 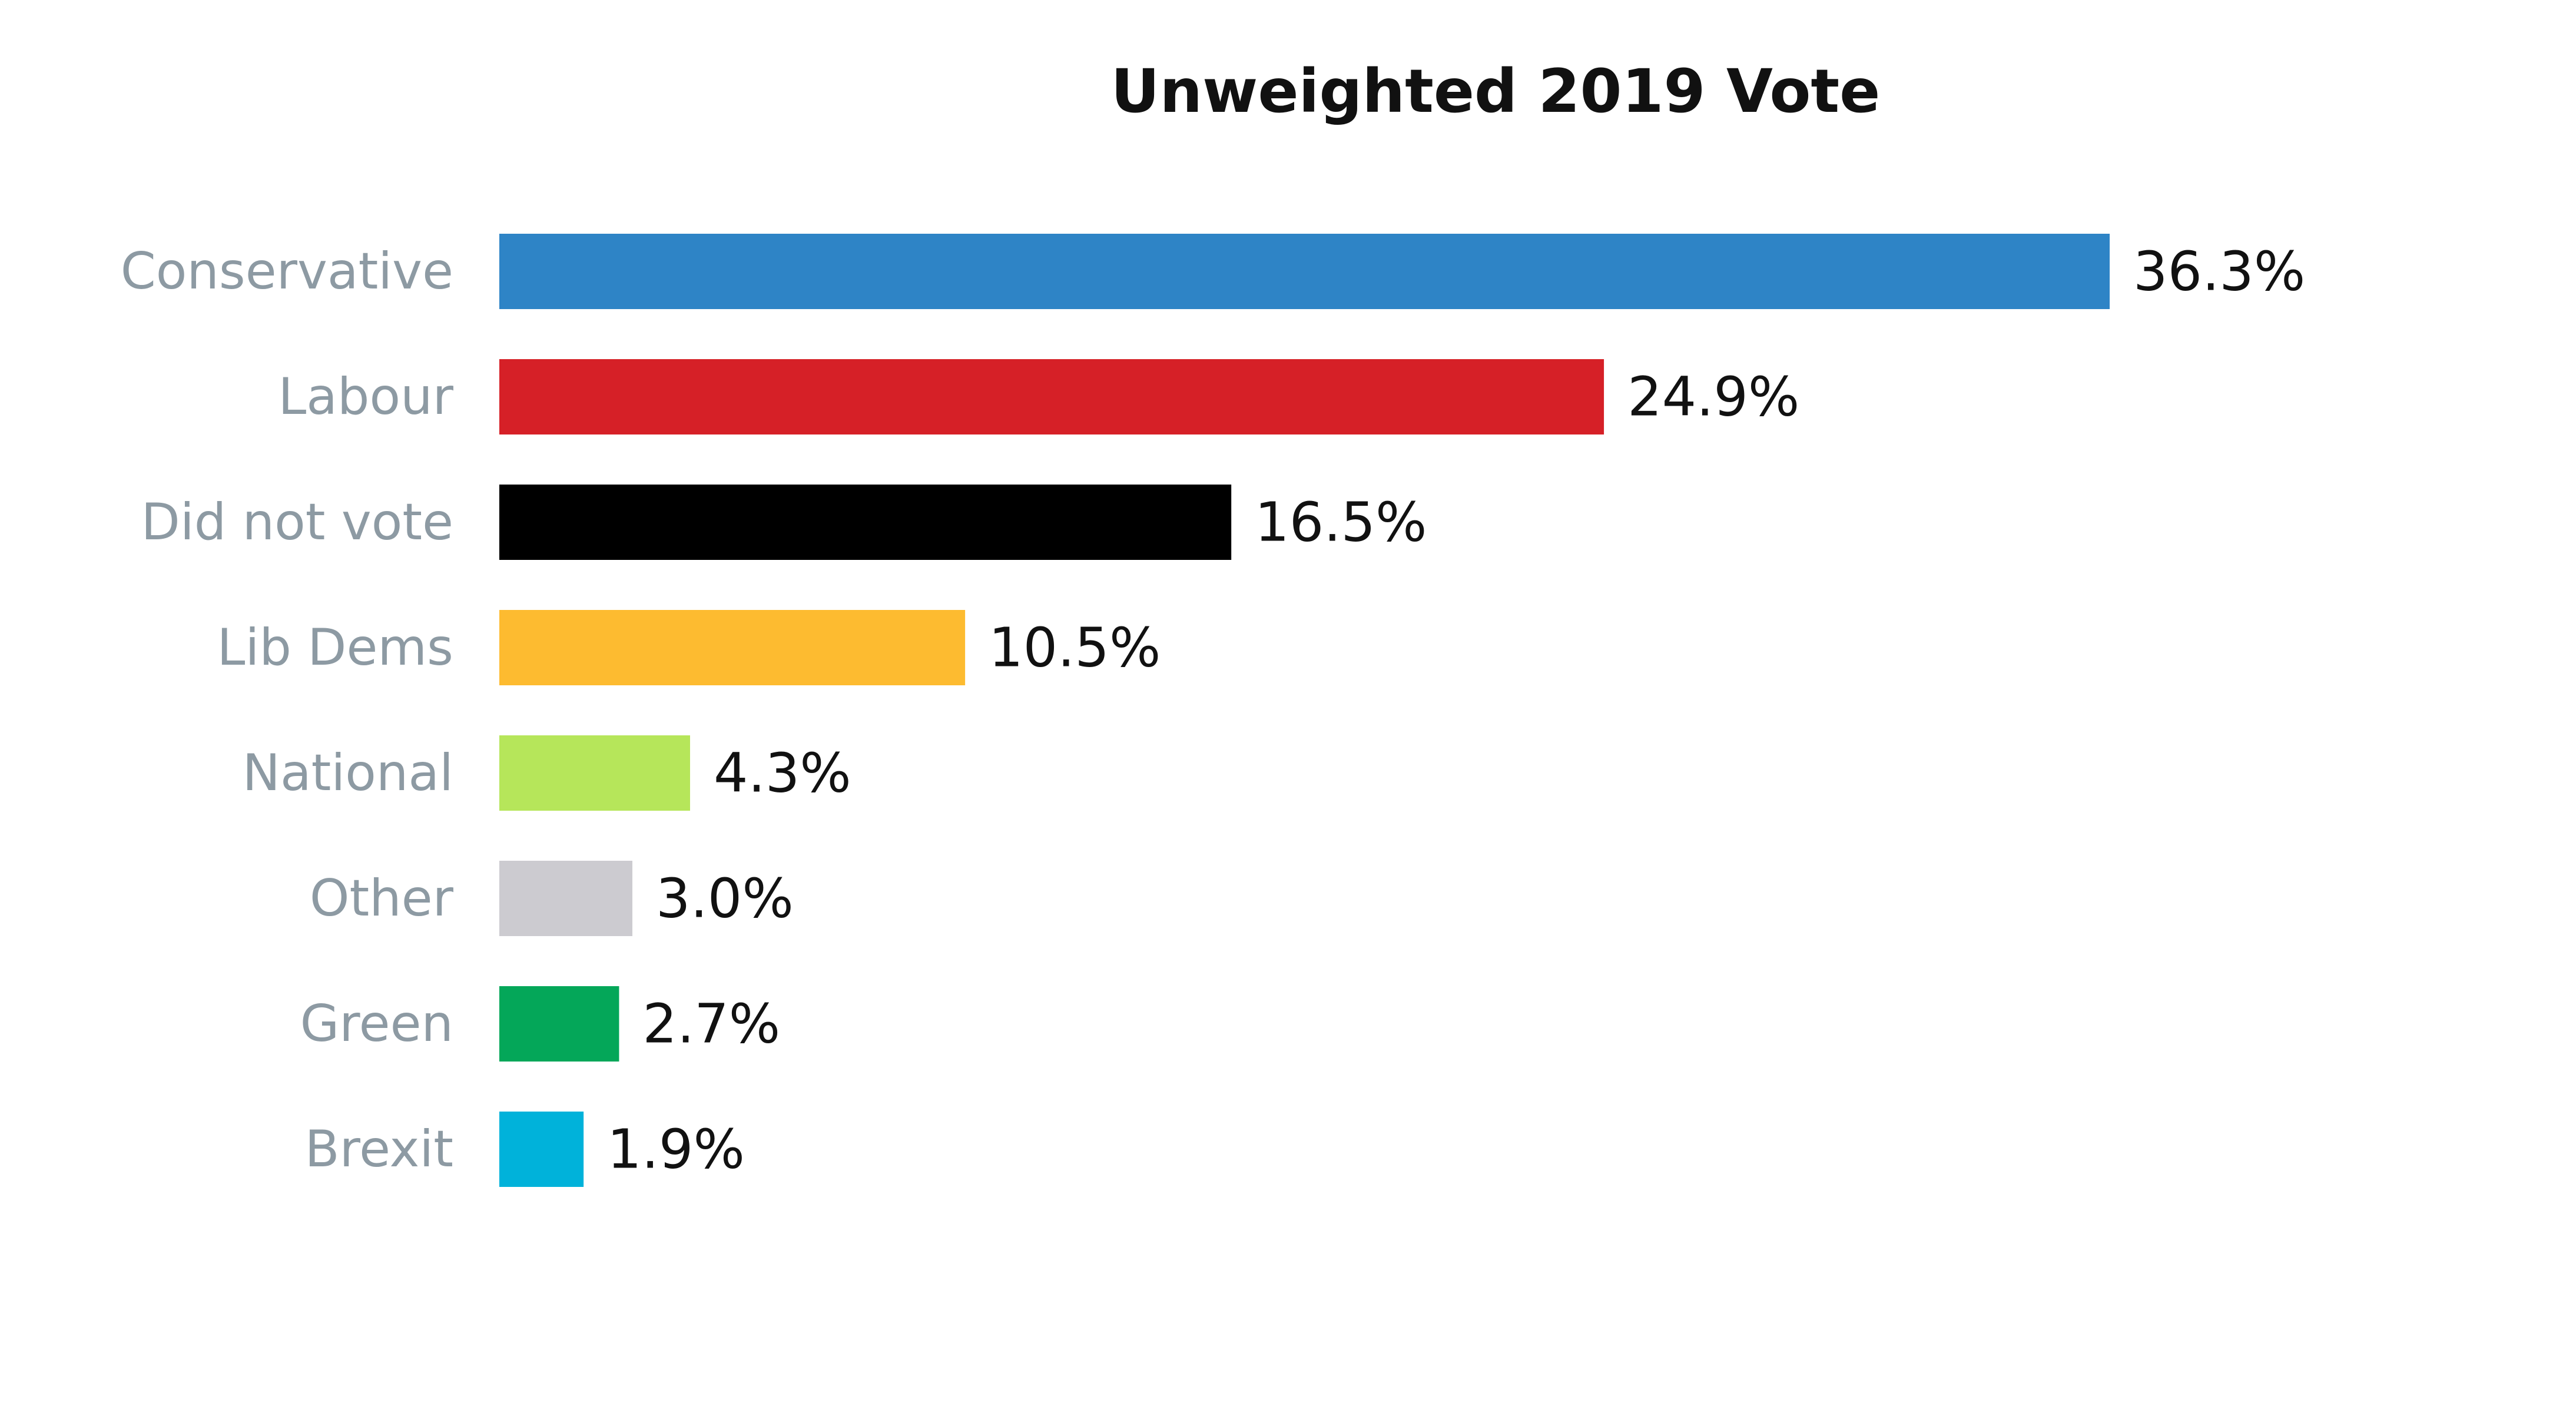 I want to click on value-label: 16.5%, so click(x=1341, y=522).